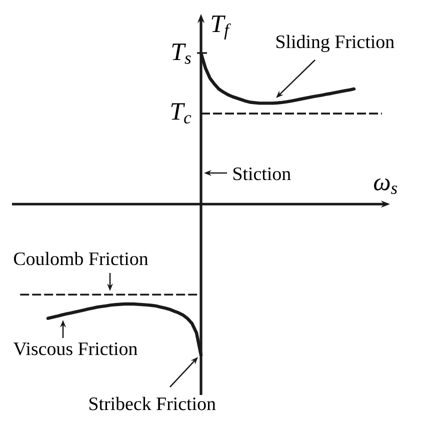 This screenshot has height=421, width=432. Describe the element at coordinates (181, 54) in the screenshot. I see `annotation: T$_{s}$` at that location.